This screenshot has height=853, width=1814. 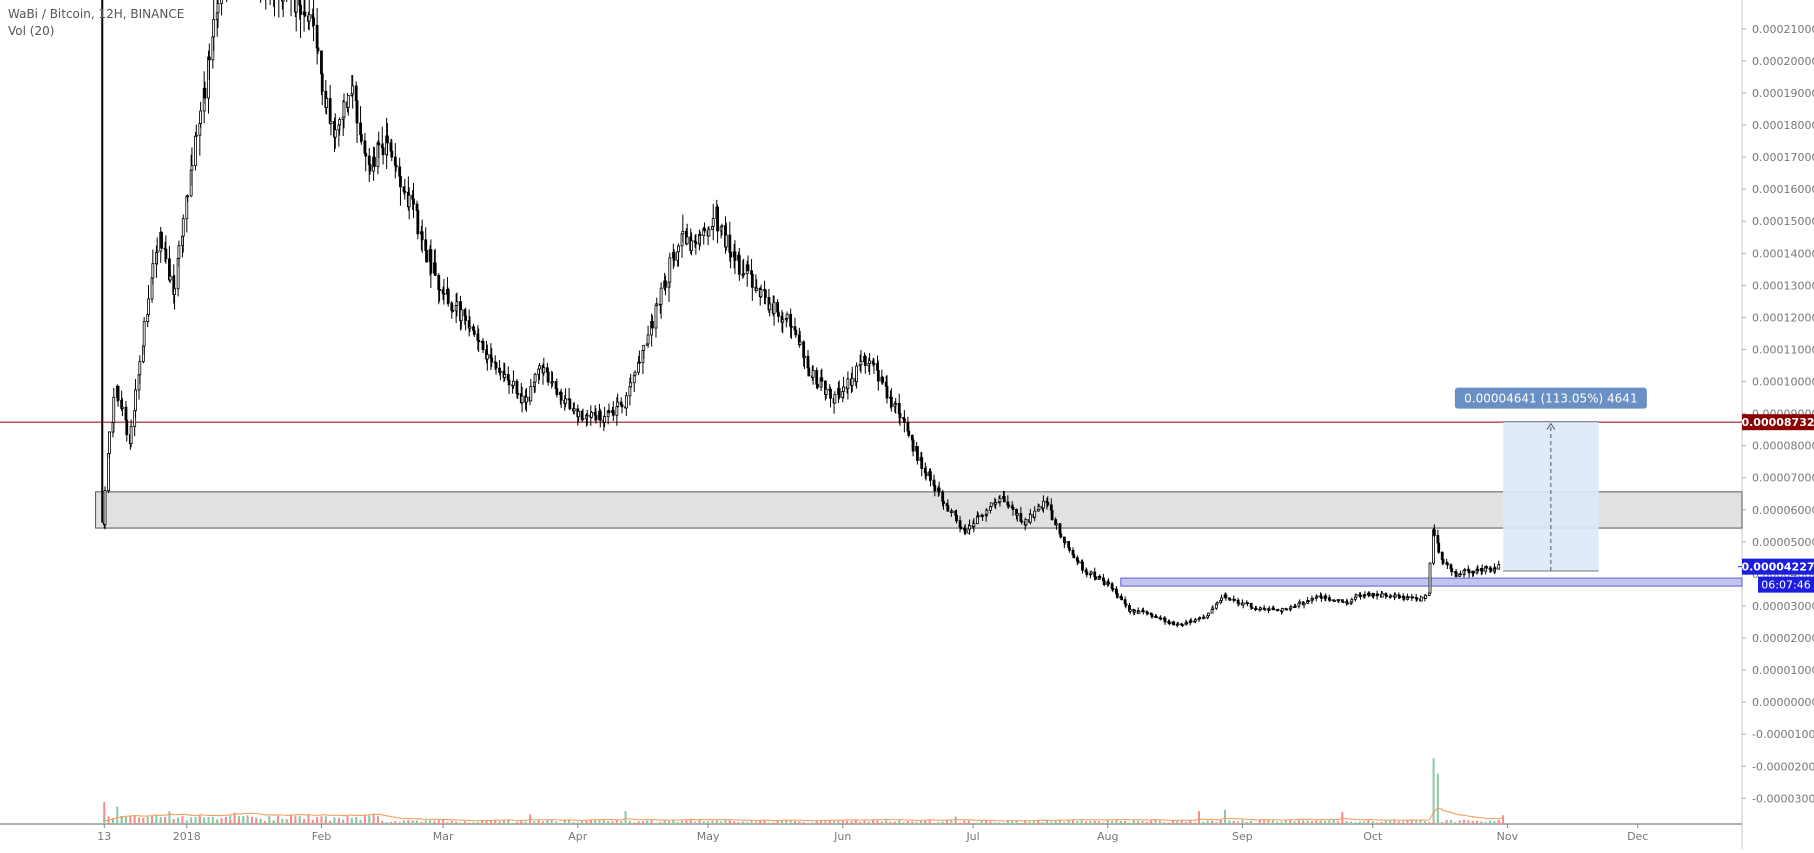 I want to click on price-axis-label: 0.00012000, so click(x=1783, y=317).